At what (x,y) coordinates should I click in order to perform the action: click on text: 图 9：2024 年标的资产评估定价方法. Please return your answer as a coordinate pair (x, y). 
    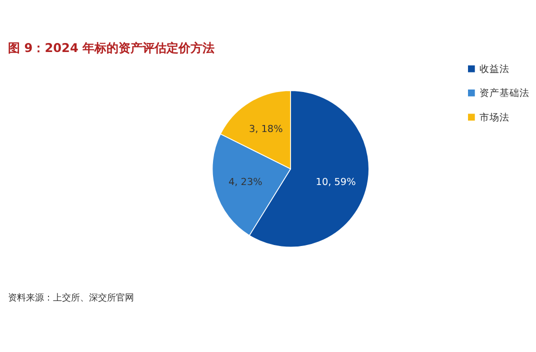
    Looking at the image, I should click on (111, 47).